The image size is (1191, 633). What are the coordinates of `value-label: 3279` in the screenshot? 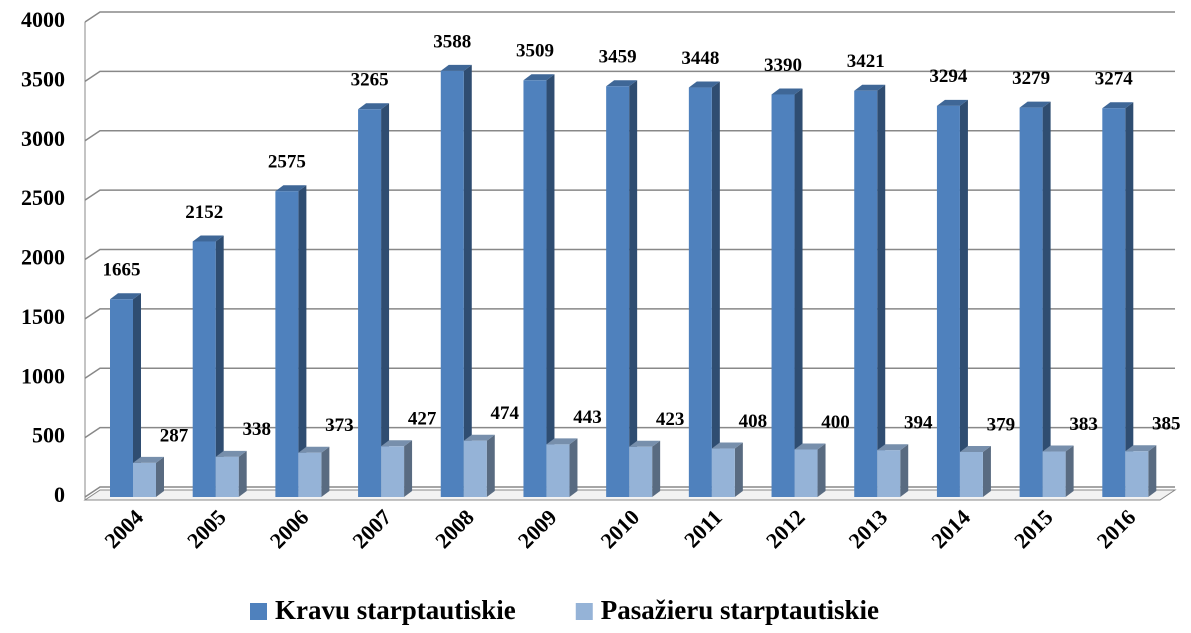 It's located at (1031, 78).